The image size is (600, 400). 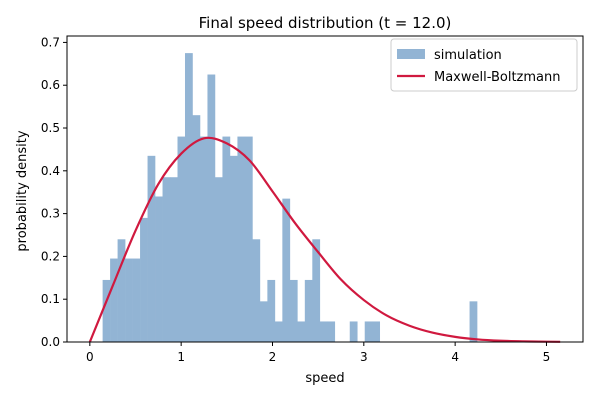 I want to click on y-axis-ticks: 0.0 0.1 0.2 0.3 0.4 0.5 0.6 0.7, so click(x=54, y=192).